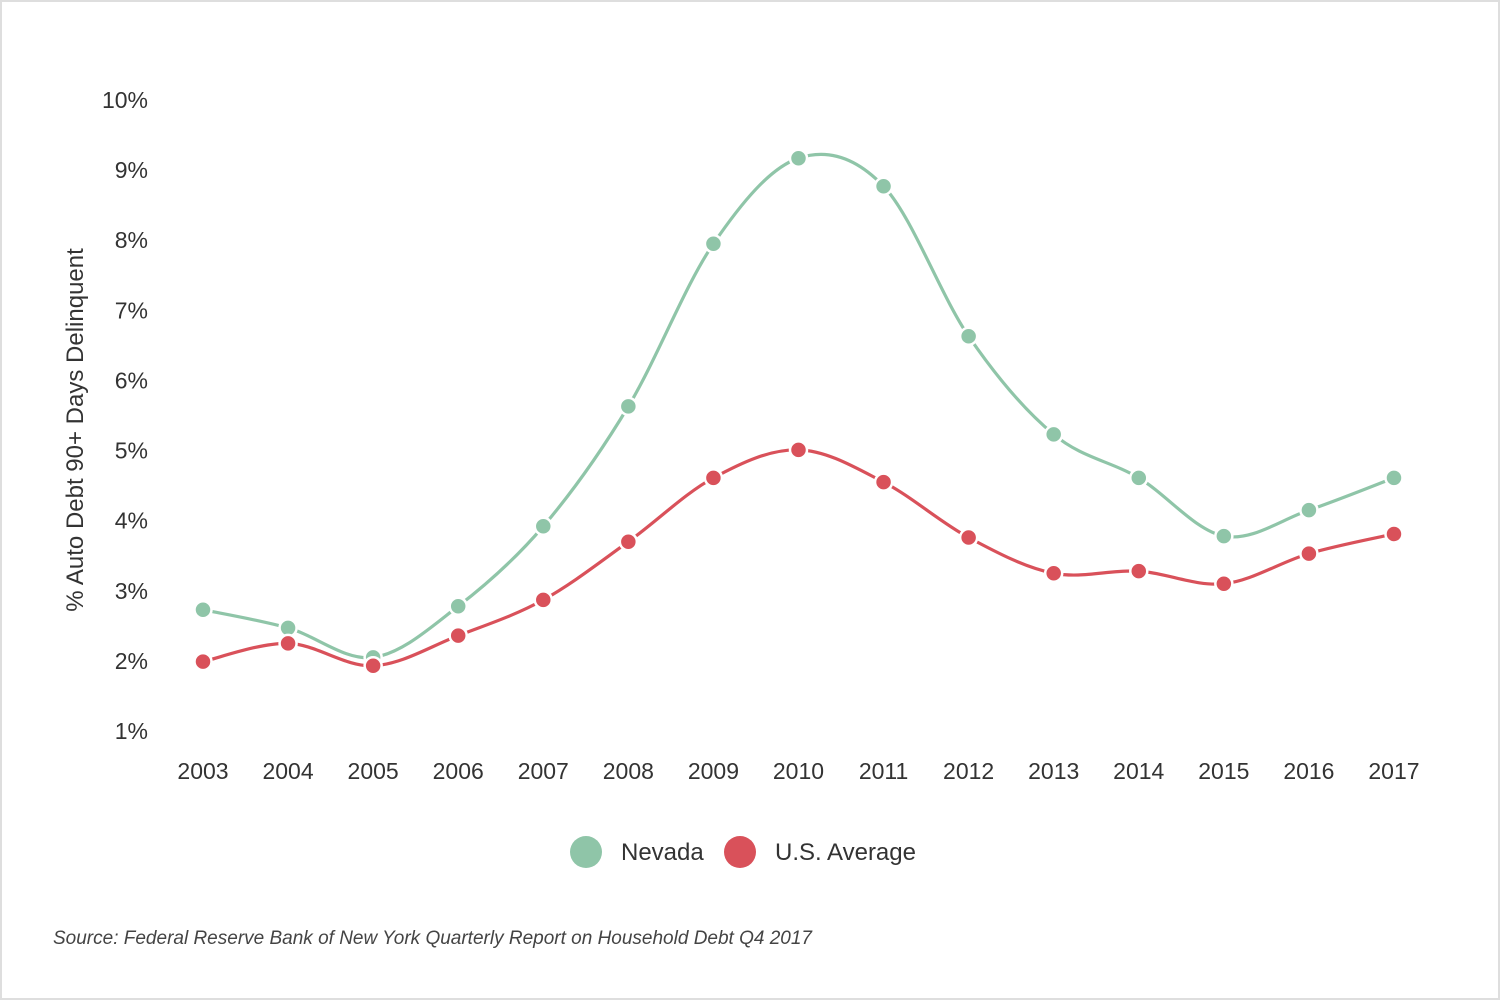 The height and width of the screenshot is (1000, 1500). Describe the element at coordinates (798, 450) in the screenshot. I see `data-point-u-s-average-2010` at that location.